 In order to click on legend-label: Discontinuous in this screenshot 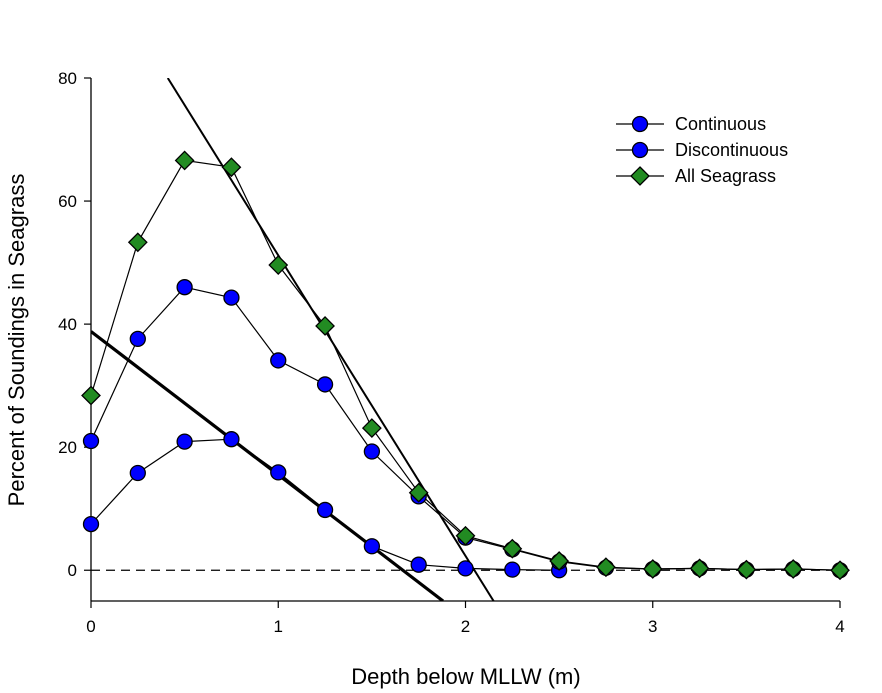, I will do `click(731, 150)`.